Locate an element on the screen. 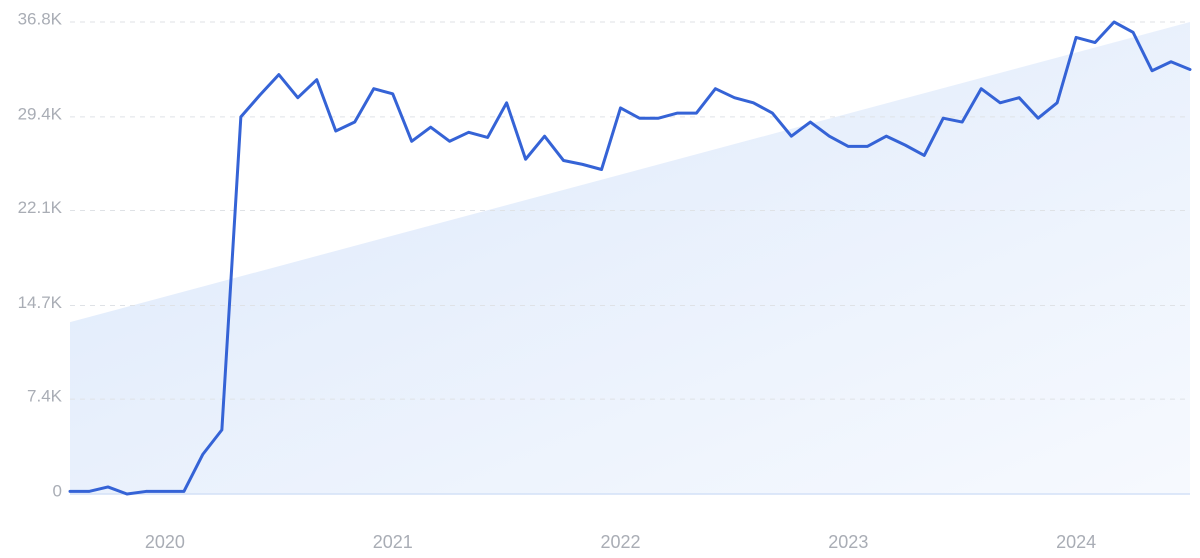  x-tick-label: 2023 is located at coordinates (848, 542).